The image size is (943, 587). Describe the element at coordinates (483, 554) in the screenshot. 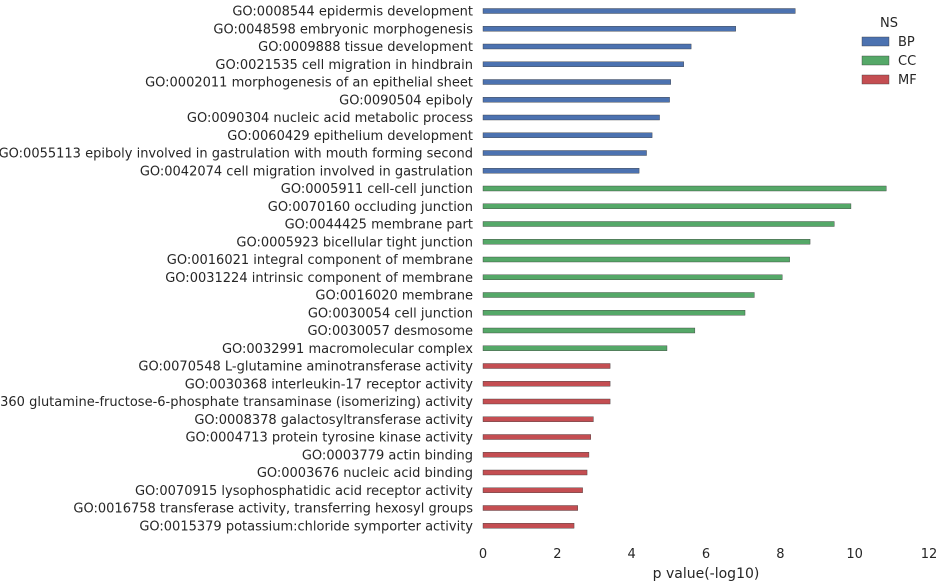

I see `x-tick-label: 0` at that location.